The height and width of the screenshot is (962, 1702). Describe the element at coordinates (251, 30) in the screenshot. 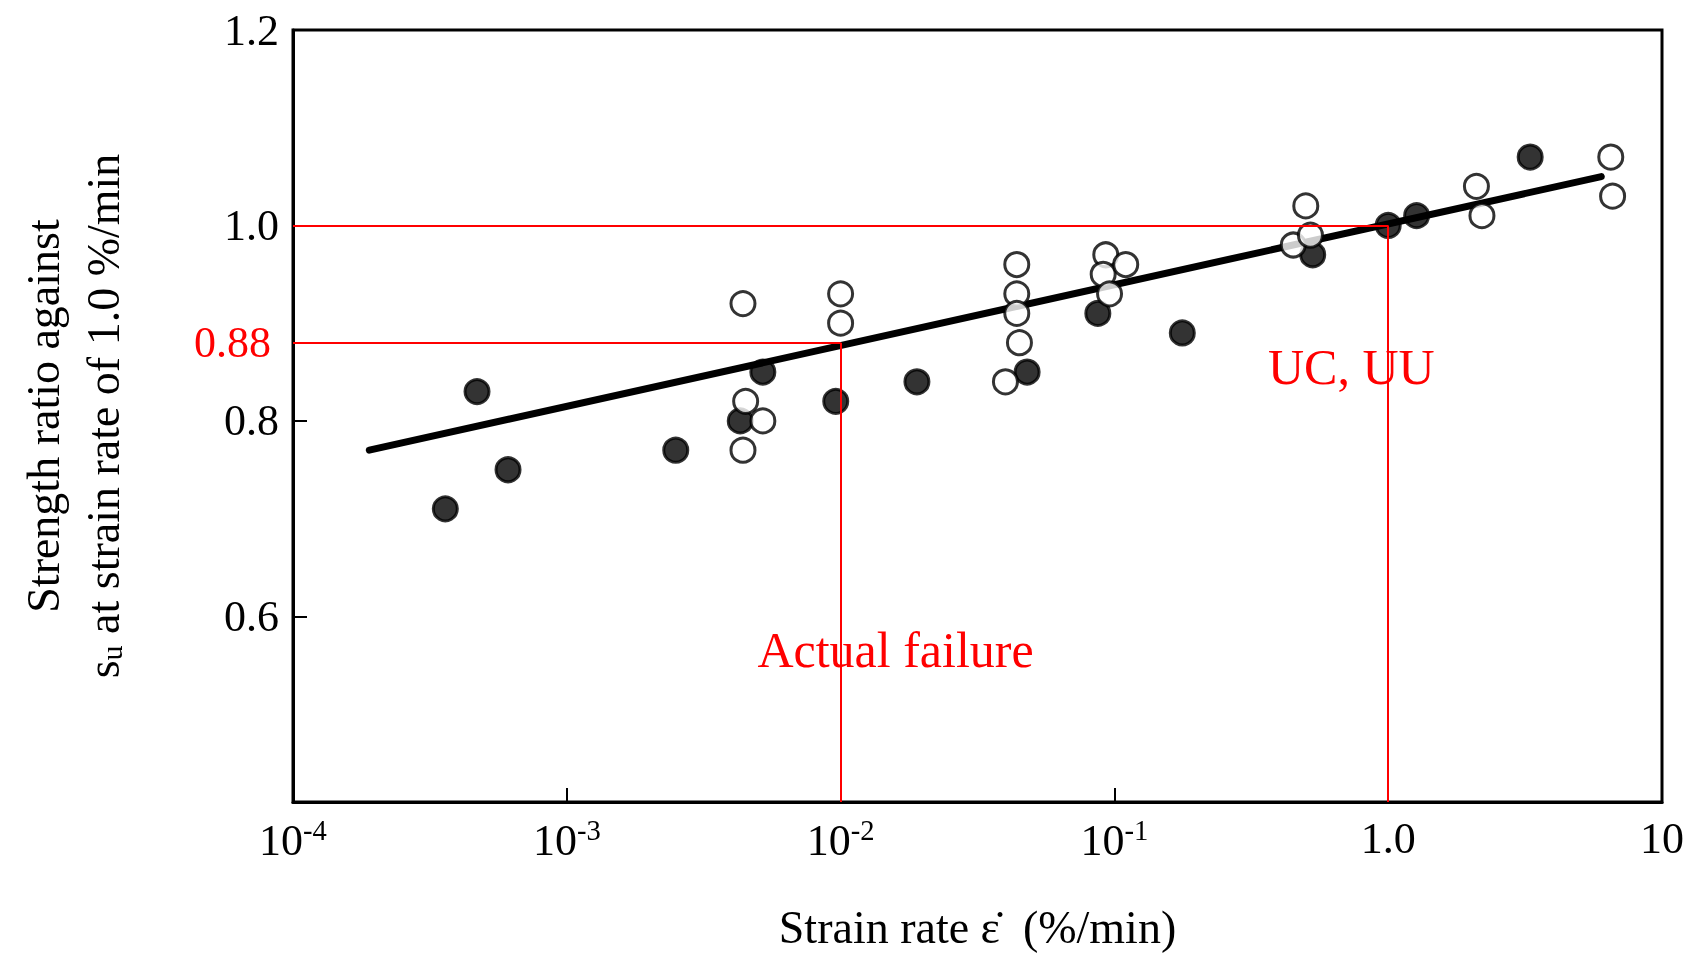

I see `y-tick-label: 1.2` at that location.